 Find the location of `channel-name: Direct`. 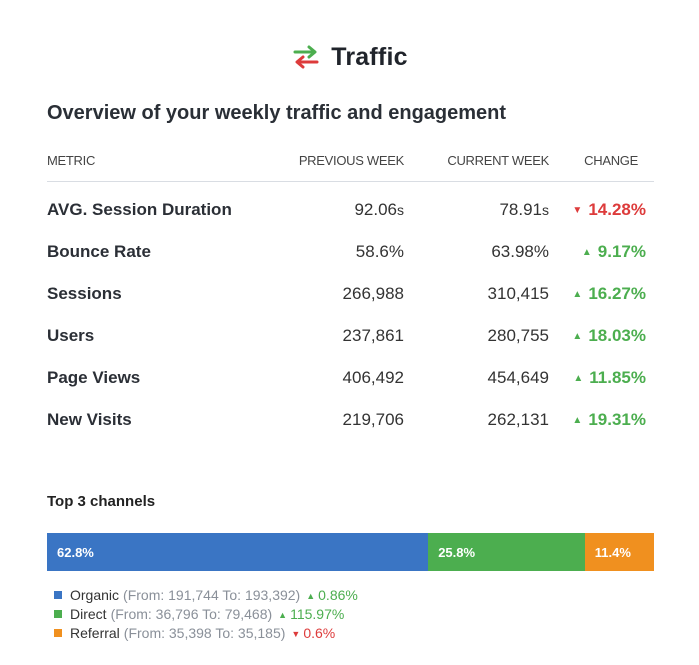

channel-name: Direct is located at coordinates (88, 613).